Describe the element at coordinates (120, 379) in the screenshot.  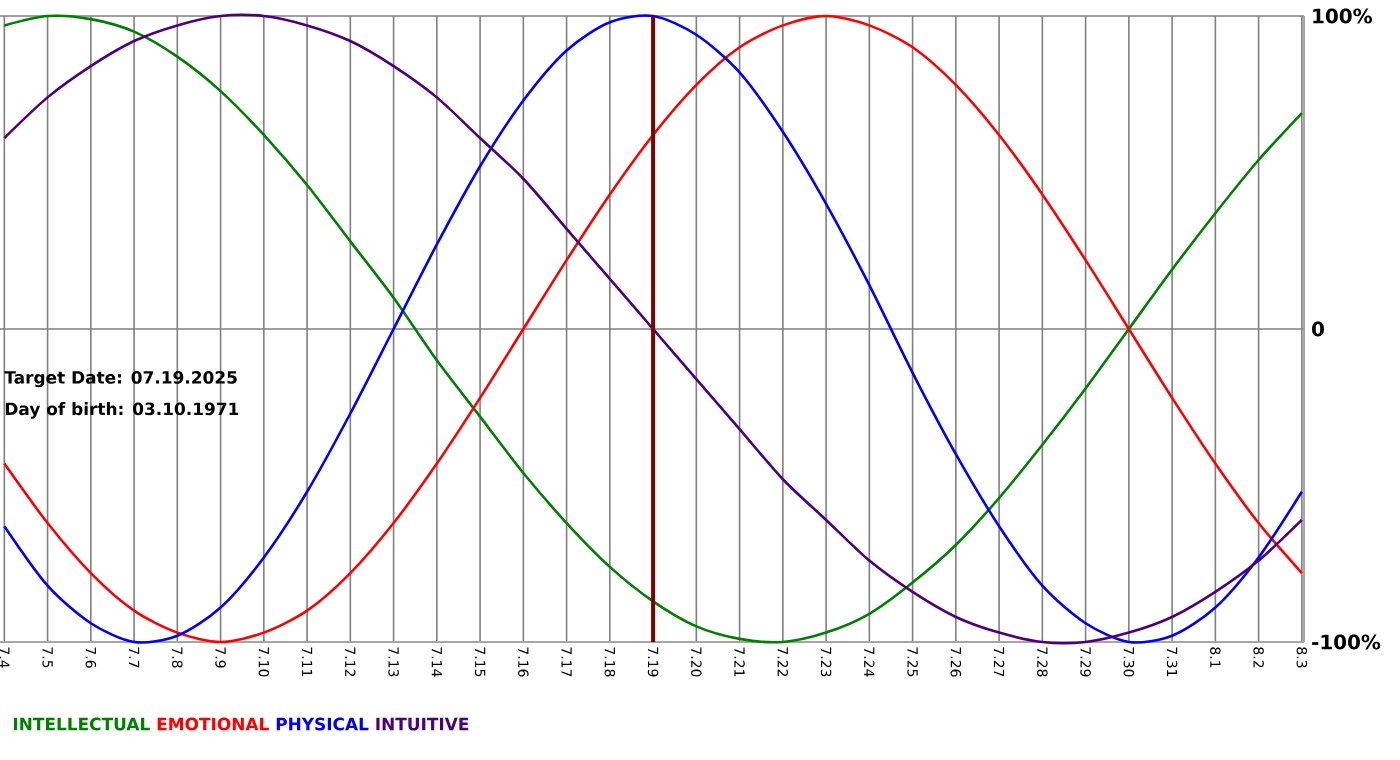
I see `annotation: Target Date: 07.19.2025` at that location.